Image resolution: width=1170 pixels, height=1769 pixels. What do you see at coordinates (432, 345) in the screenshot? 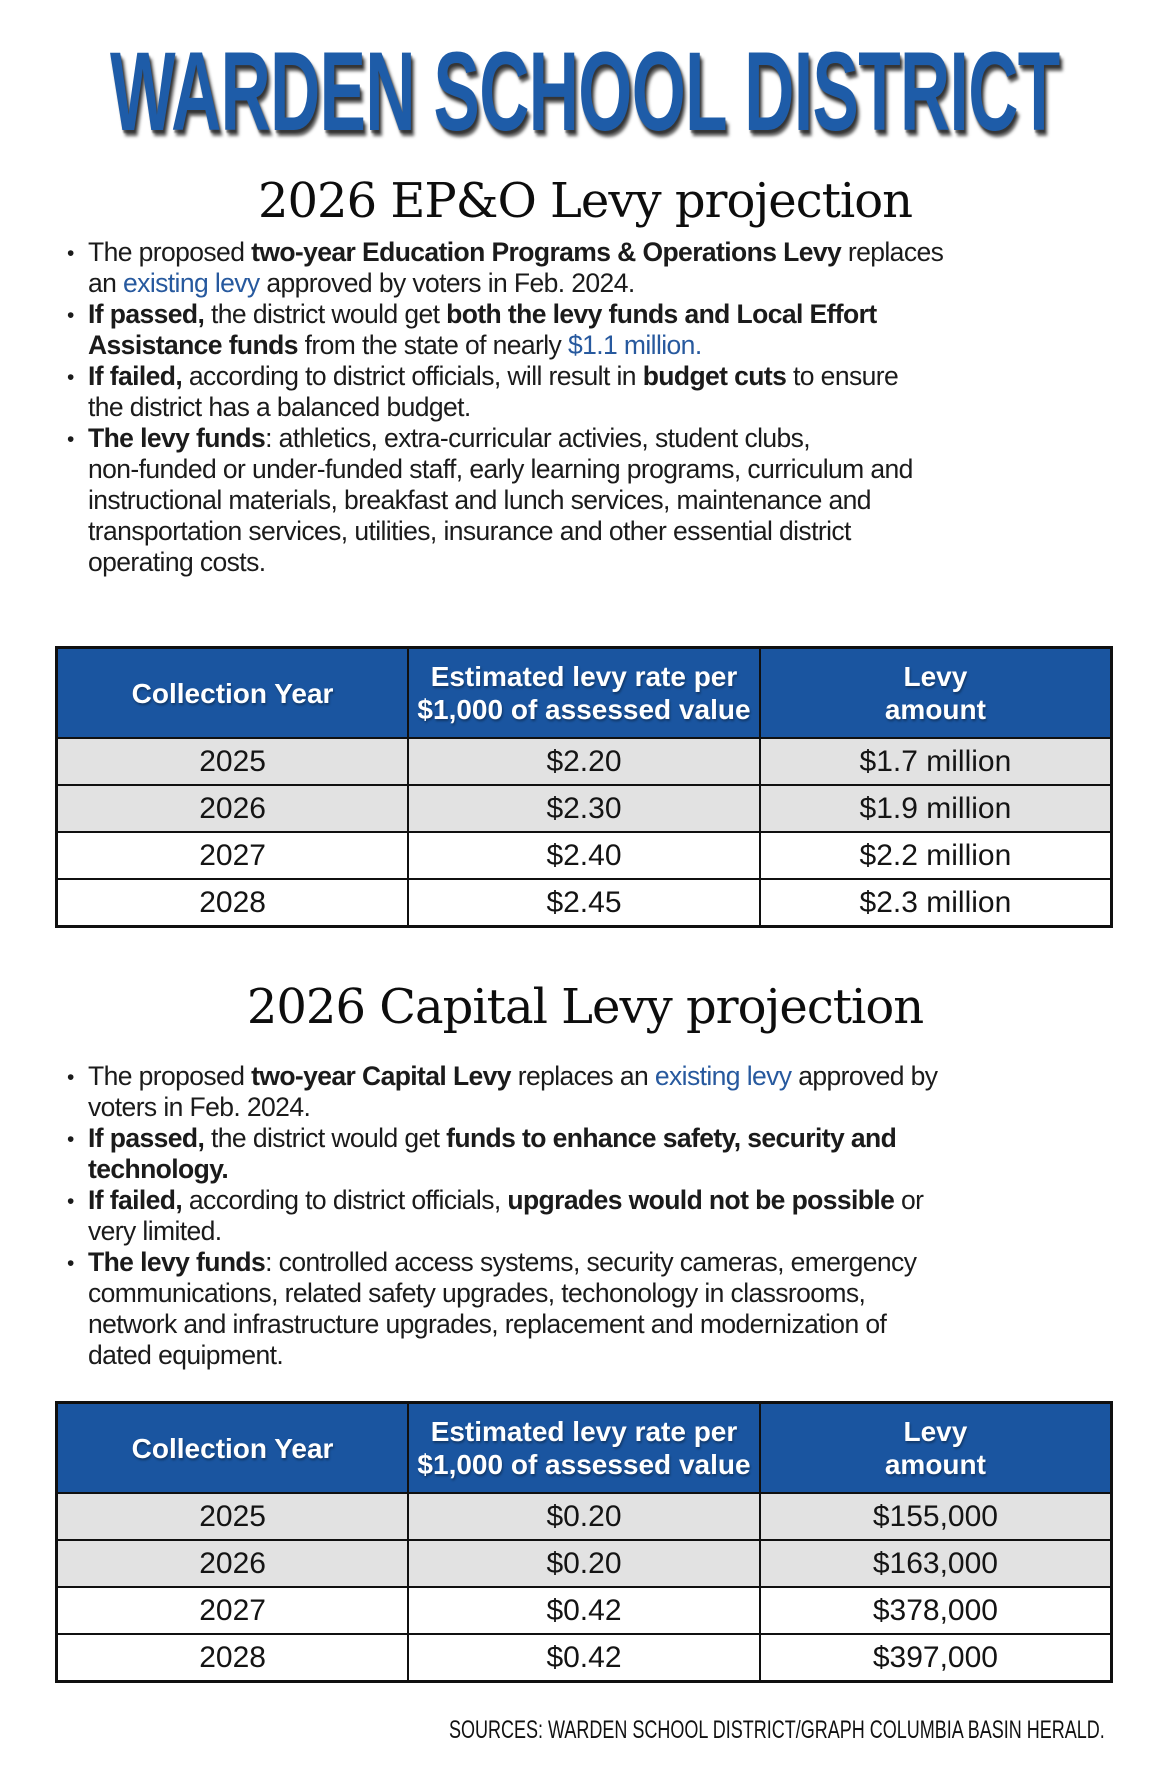
I see `text-segment: from the state of nearly` at bounding box center [432, 345].